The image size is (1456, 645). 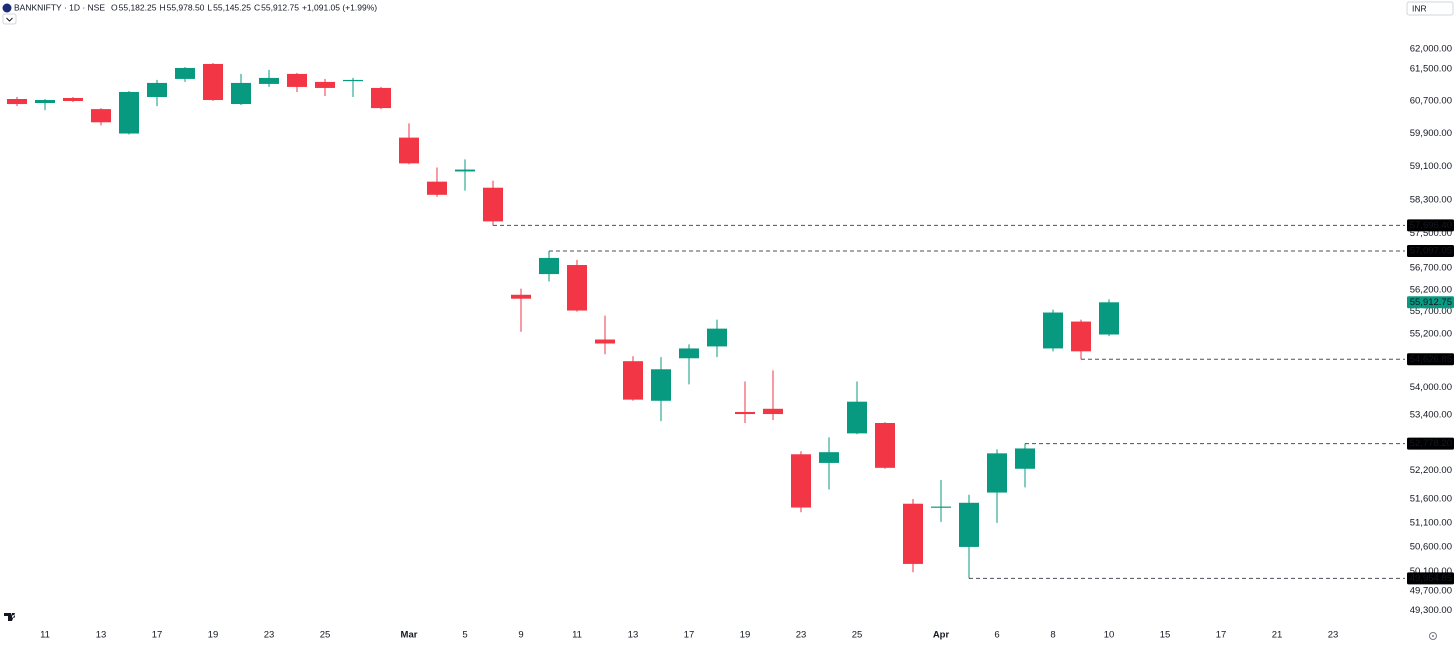 I want to click on y-tick-label: 56,200.00, so click(x=1431, y=289).